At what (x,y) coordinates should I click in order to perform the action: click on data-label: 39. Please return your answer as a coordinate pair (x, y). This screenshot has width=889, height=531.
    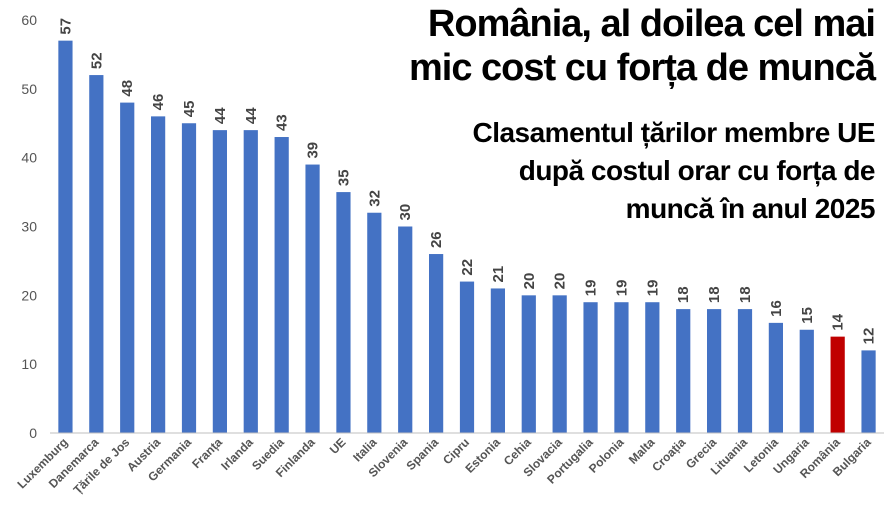
    Looking at the image, I should click on (313, 150).